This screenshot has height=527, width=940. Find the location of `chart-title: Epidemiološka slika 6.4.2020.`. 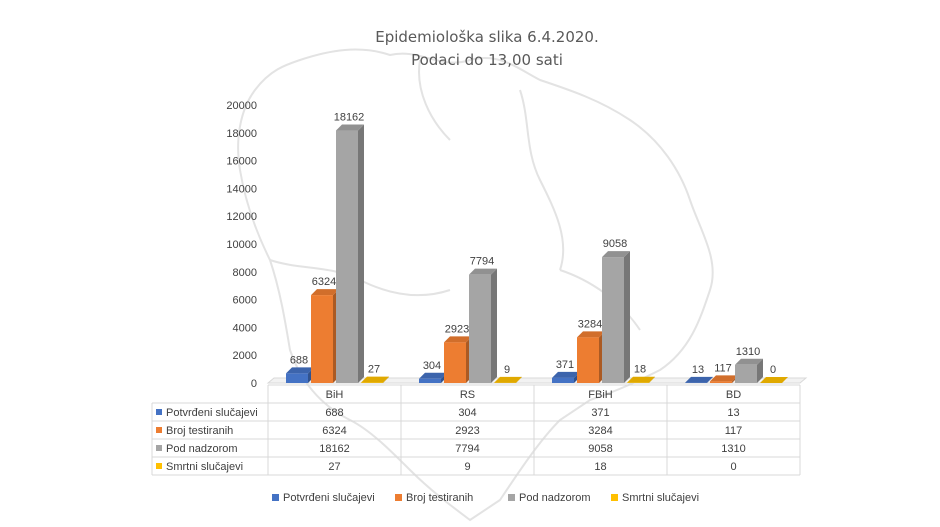

chart-title: Epidemiološka slika 6.4.2020. is located at coordinates (487, 37).